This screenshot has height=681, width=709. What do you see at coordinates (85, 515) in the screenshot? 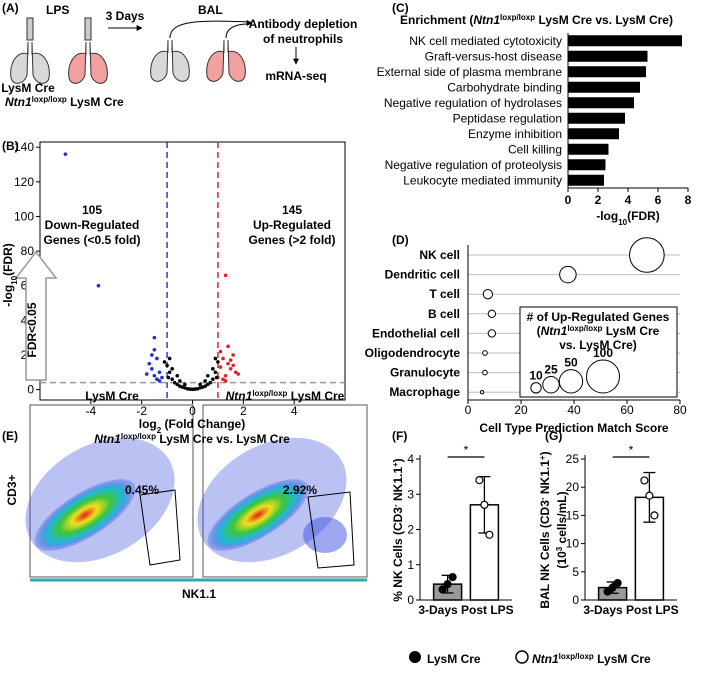
I see `flow-density` at bounding box center [85, 515].